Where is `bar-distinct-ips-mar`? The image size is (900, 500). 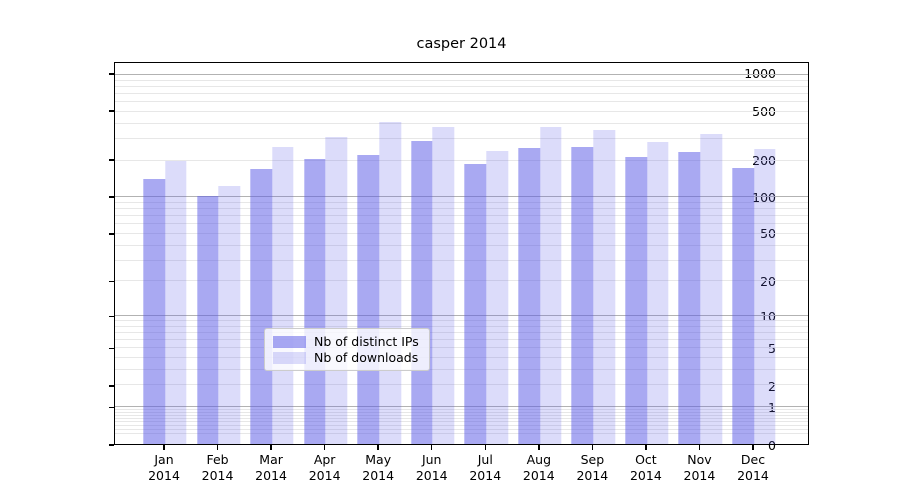
bar-distinct-ips-mar is located at coordinates (261, 306).